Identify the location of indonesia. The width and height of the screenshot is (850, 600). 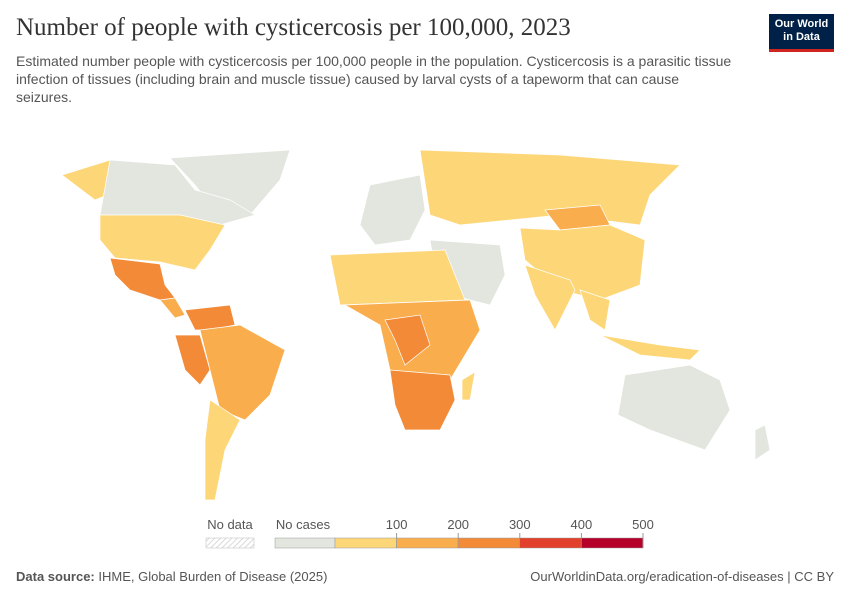
(650, 347).